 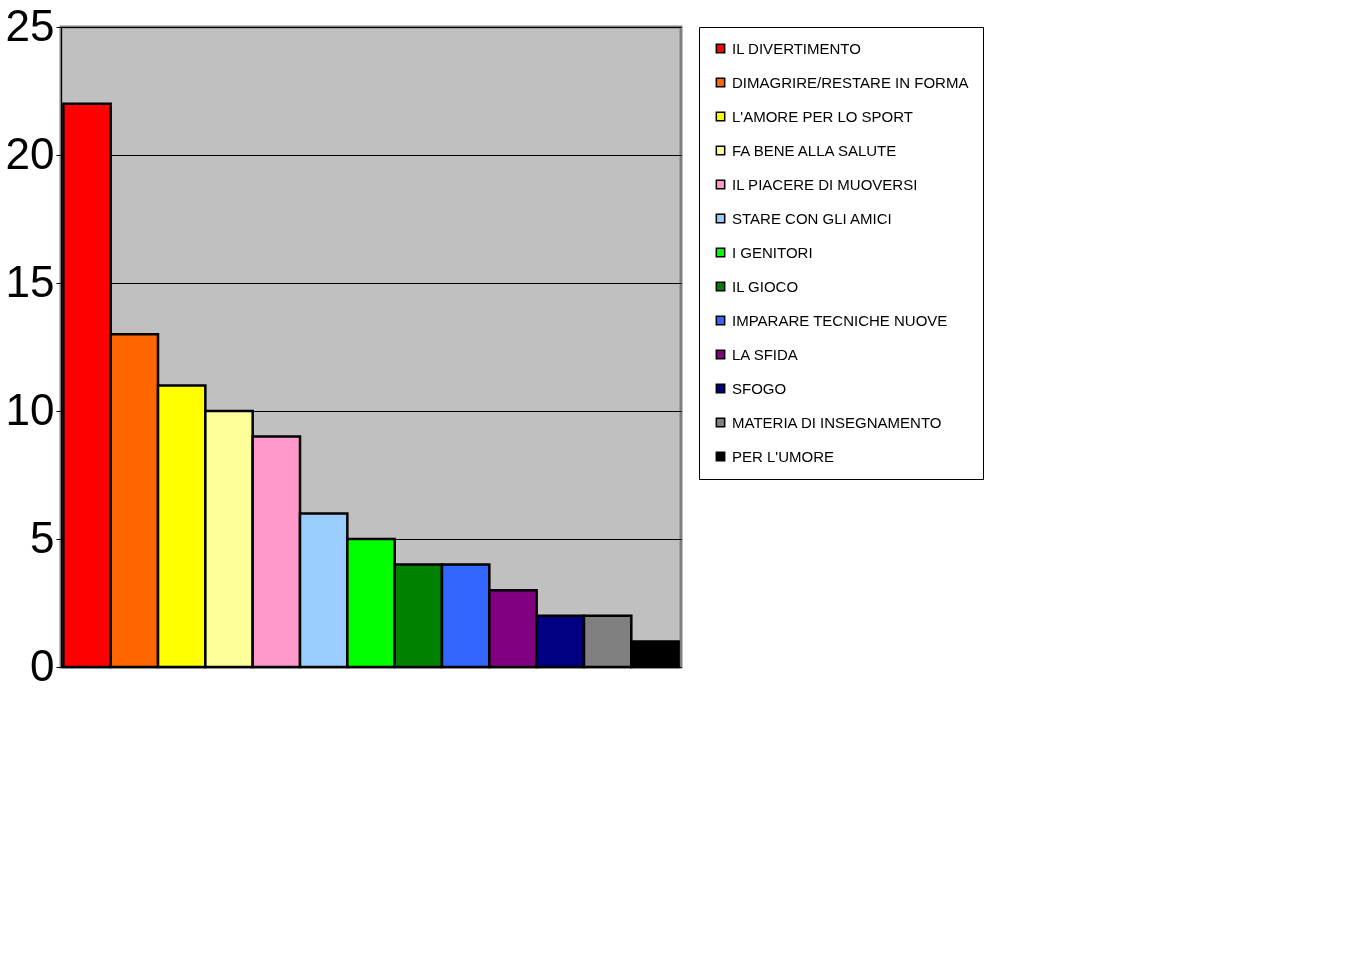 What do you see at coordinates (30, 153) in the screenshot?
I see `y-tick-label: 20` at bounding box center [30, 153].